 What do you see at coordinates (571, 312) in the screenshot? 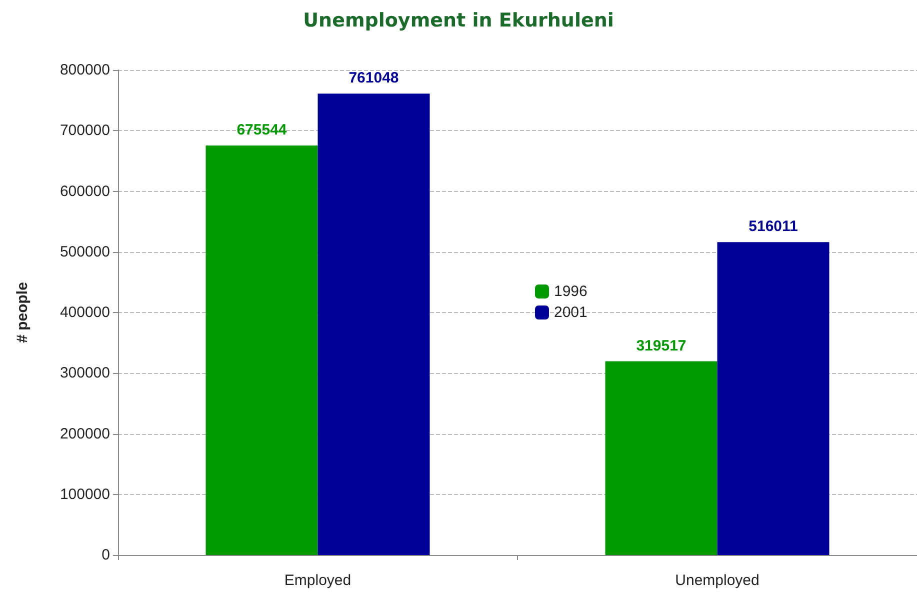
I see `legend-label: 2001` at bounding box center [571, 312].